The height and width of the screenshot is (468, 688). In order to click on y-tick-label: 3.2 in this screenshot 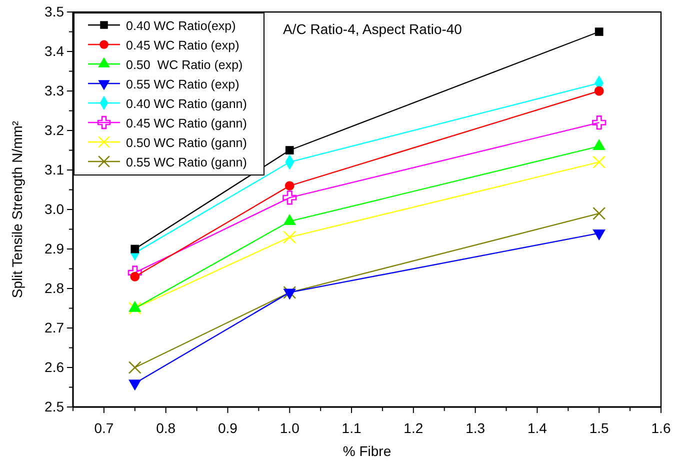, I will do `click(54, 130)`.